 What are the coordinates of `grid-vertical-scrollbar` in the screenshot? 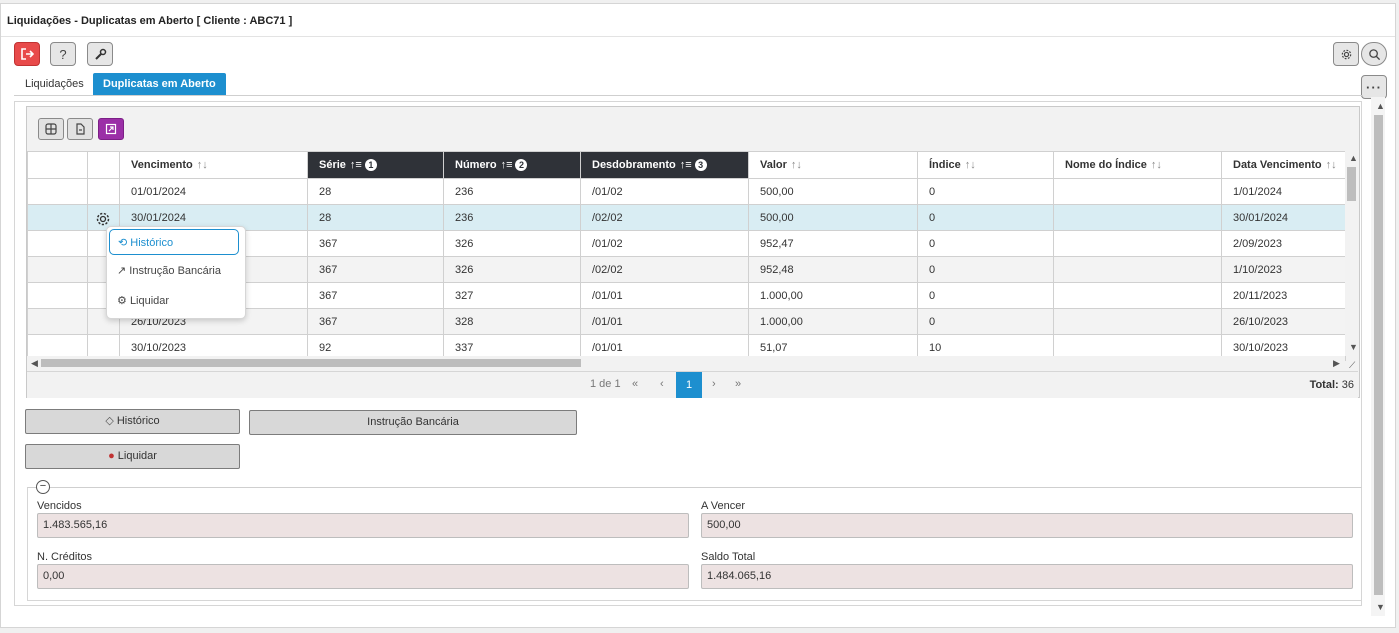 It's located at (1352, 253).